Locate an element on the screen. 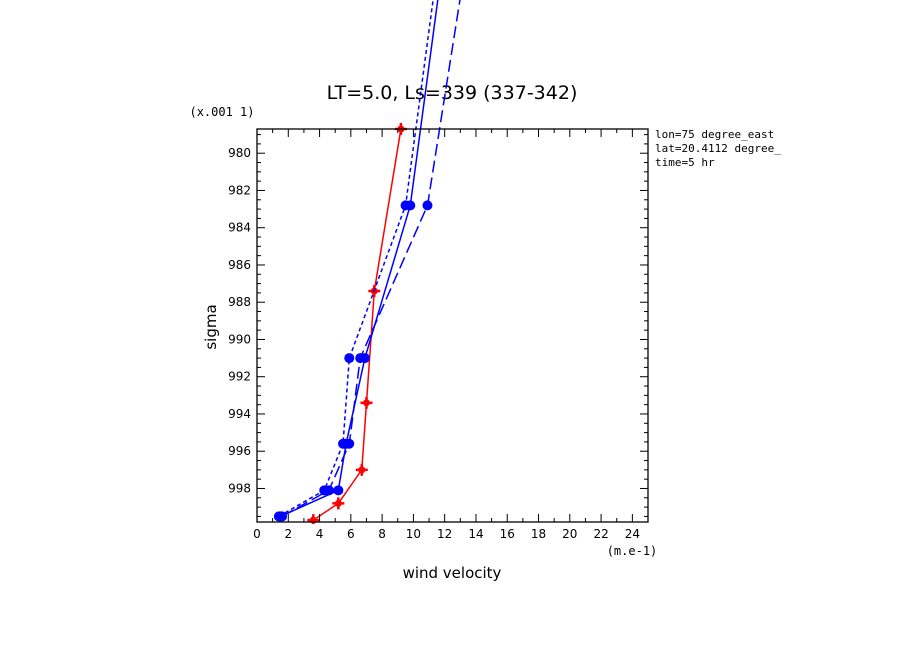  y-tick-label: 984 is located at coordinates (239, 228).